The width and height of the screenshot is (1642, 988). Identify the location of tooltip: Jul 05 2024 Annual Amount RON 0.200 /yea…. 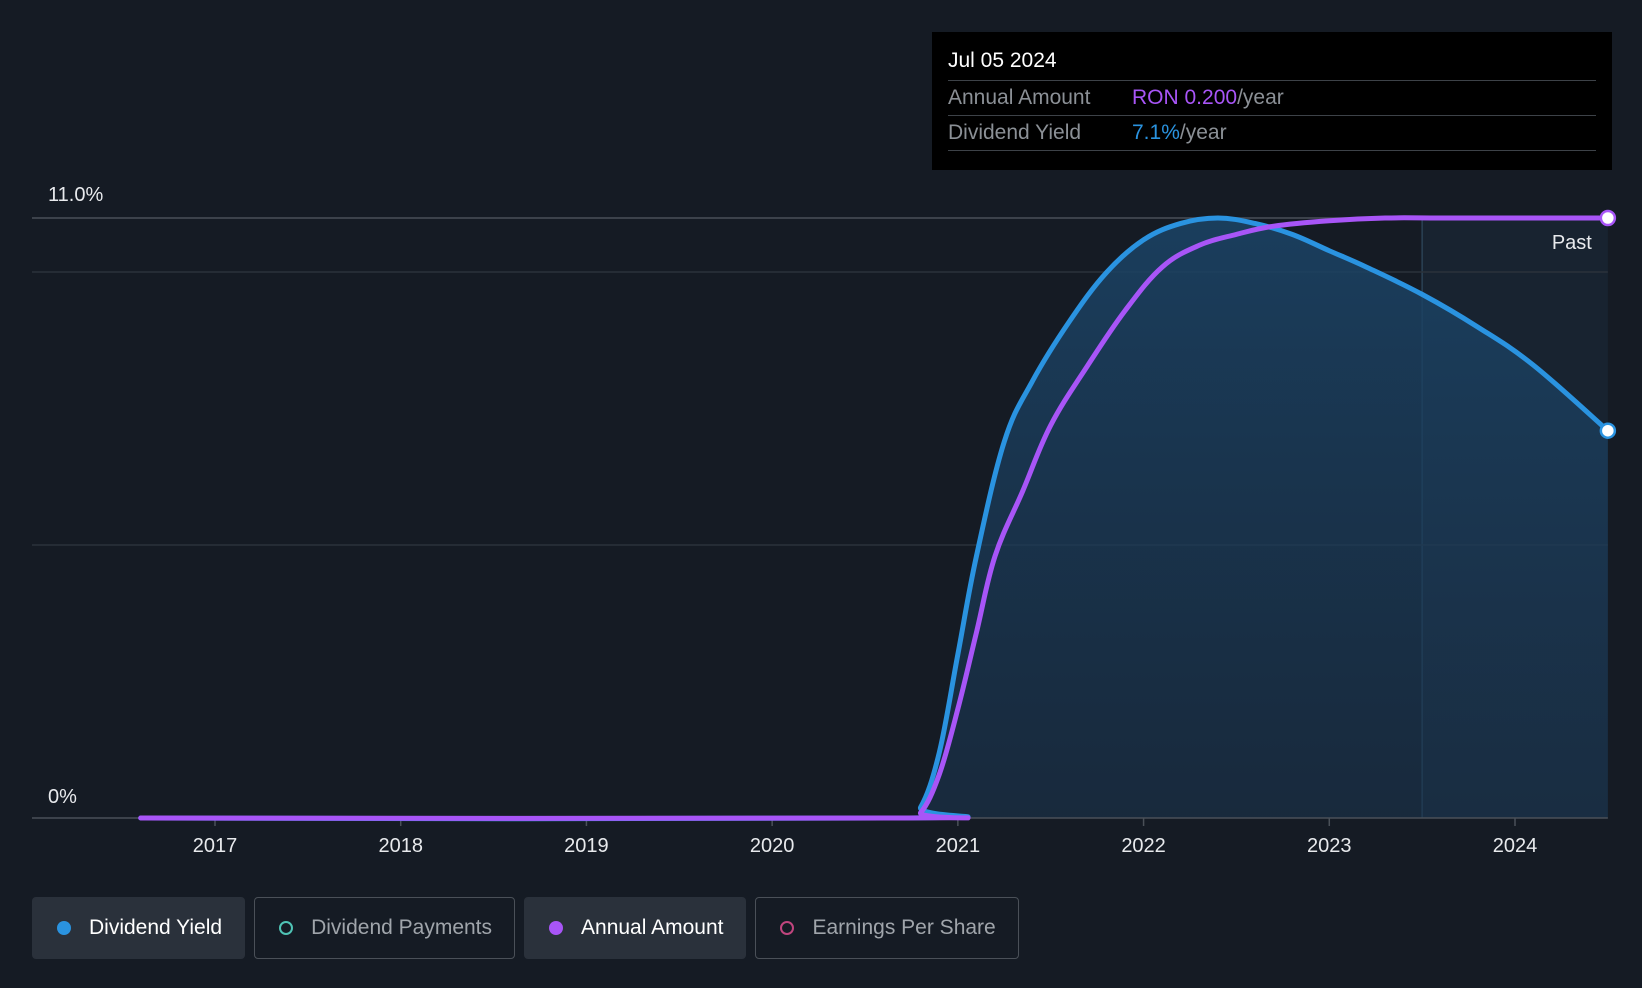
(1272, 101).